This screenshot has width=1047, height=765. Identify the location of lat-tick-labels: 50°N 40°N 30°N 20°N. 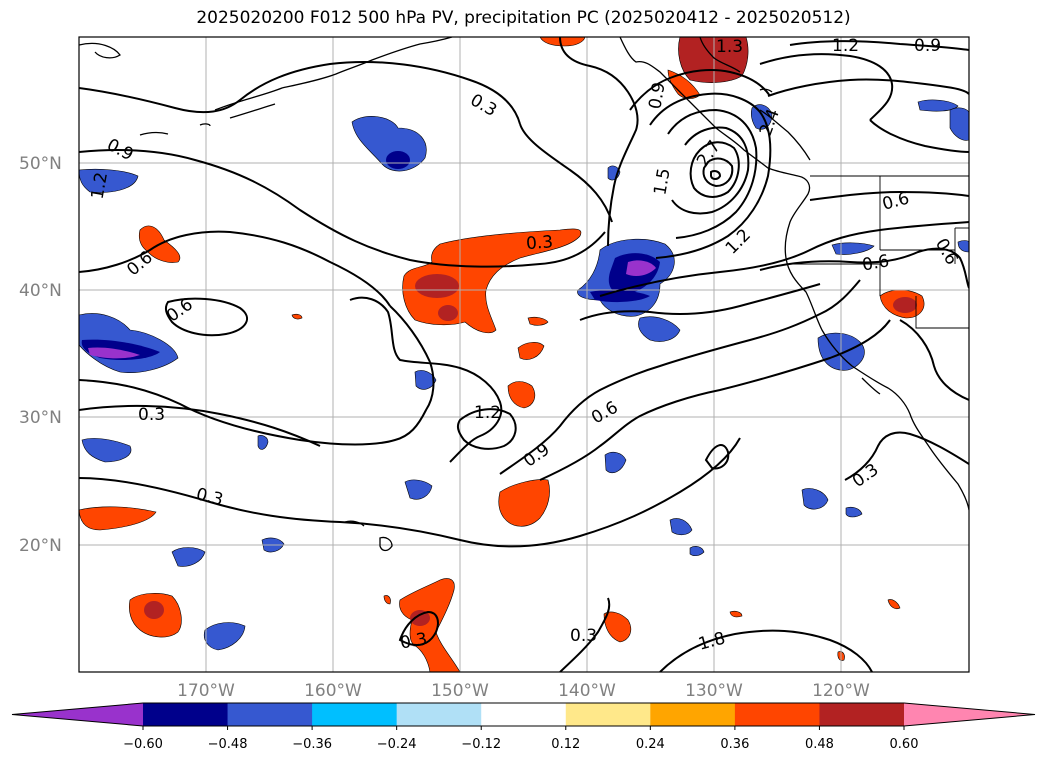
(40, 355).